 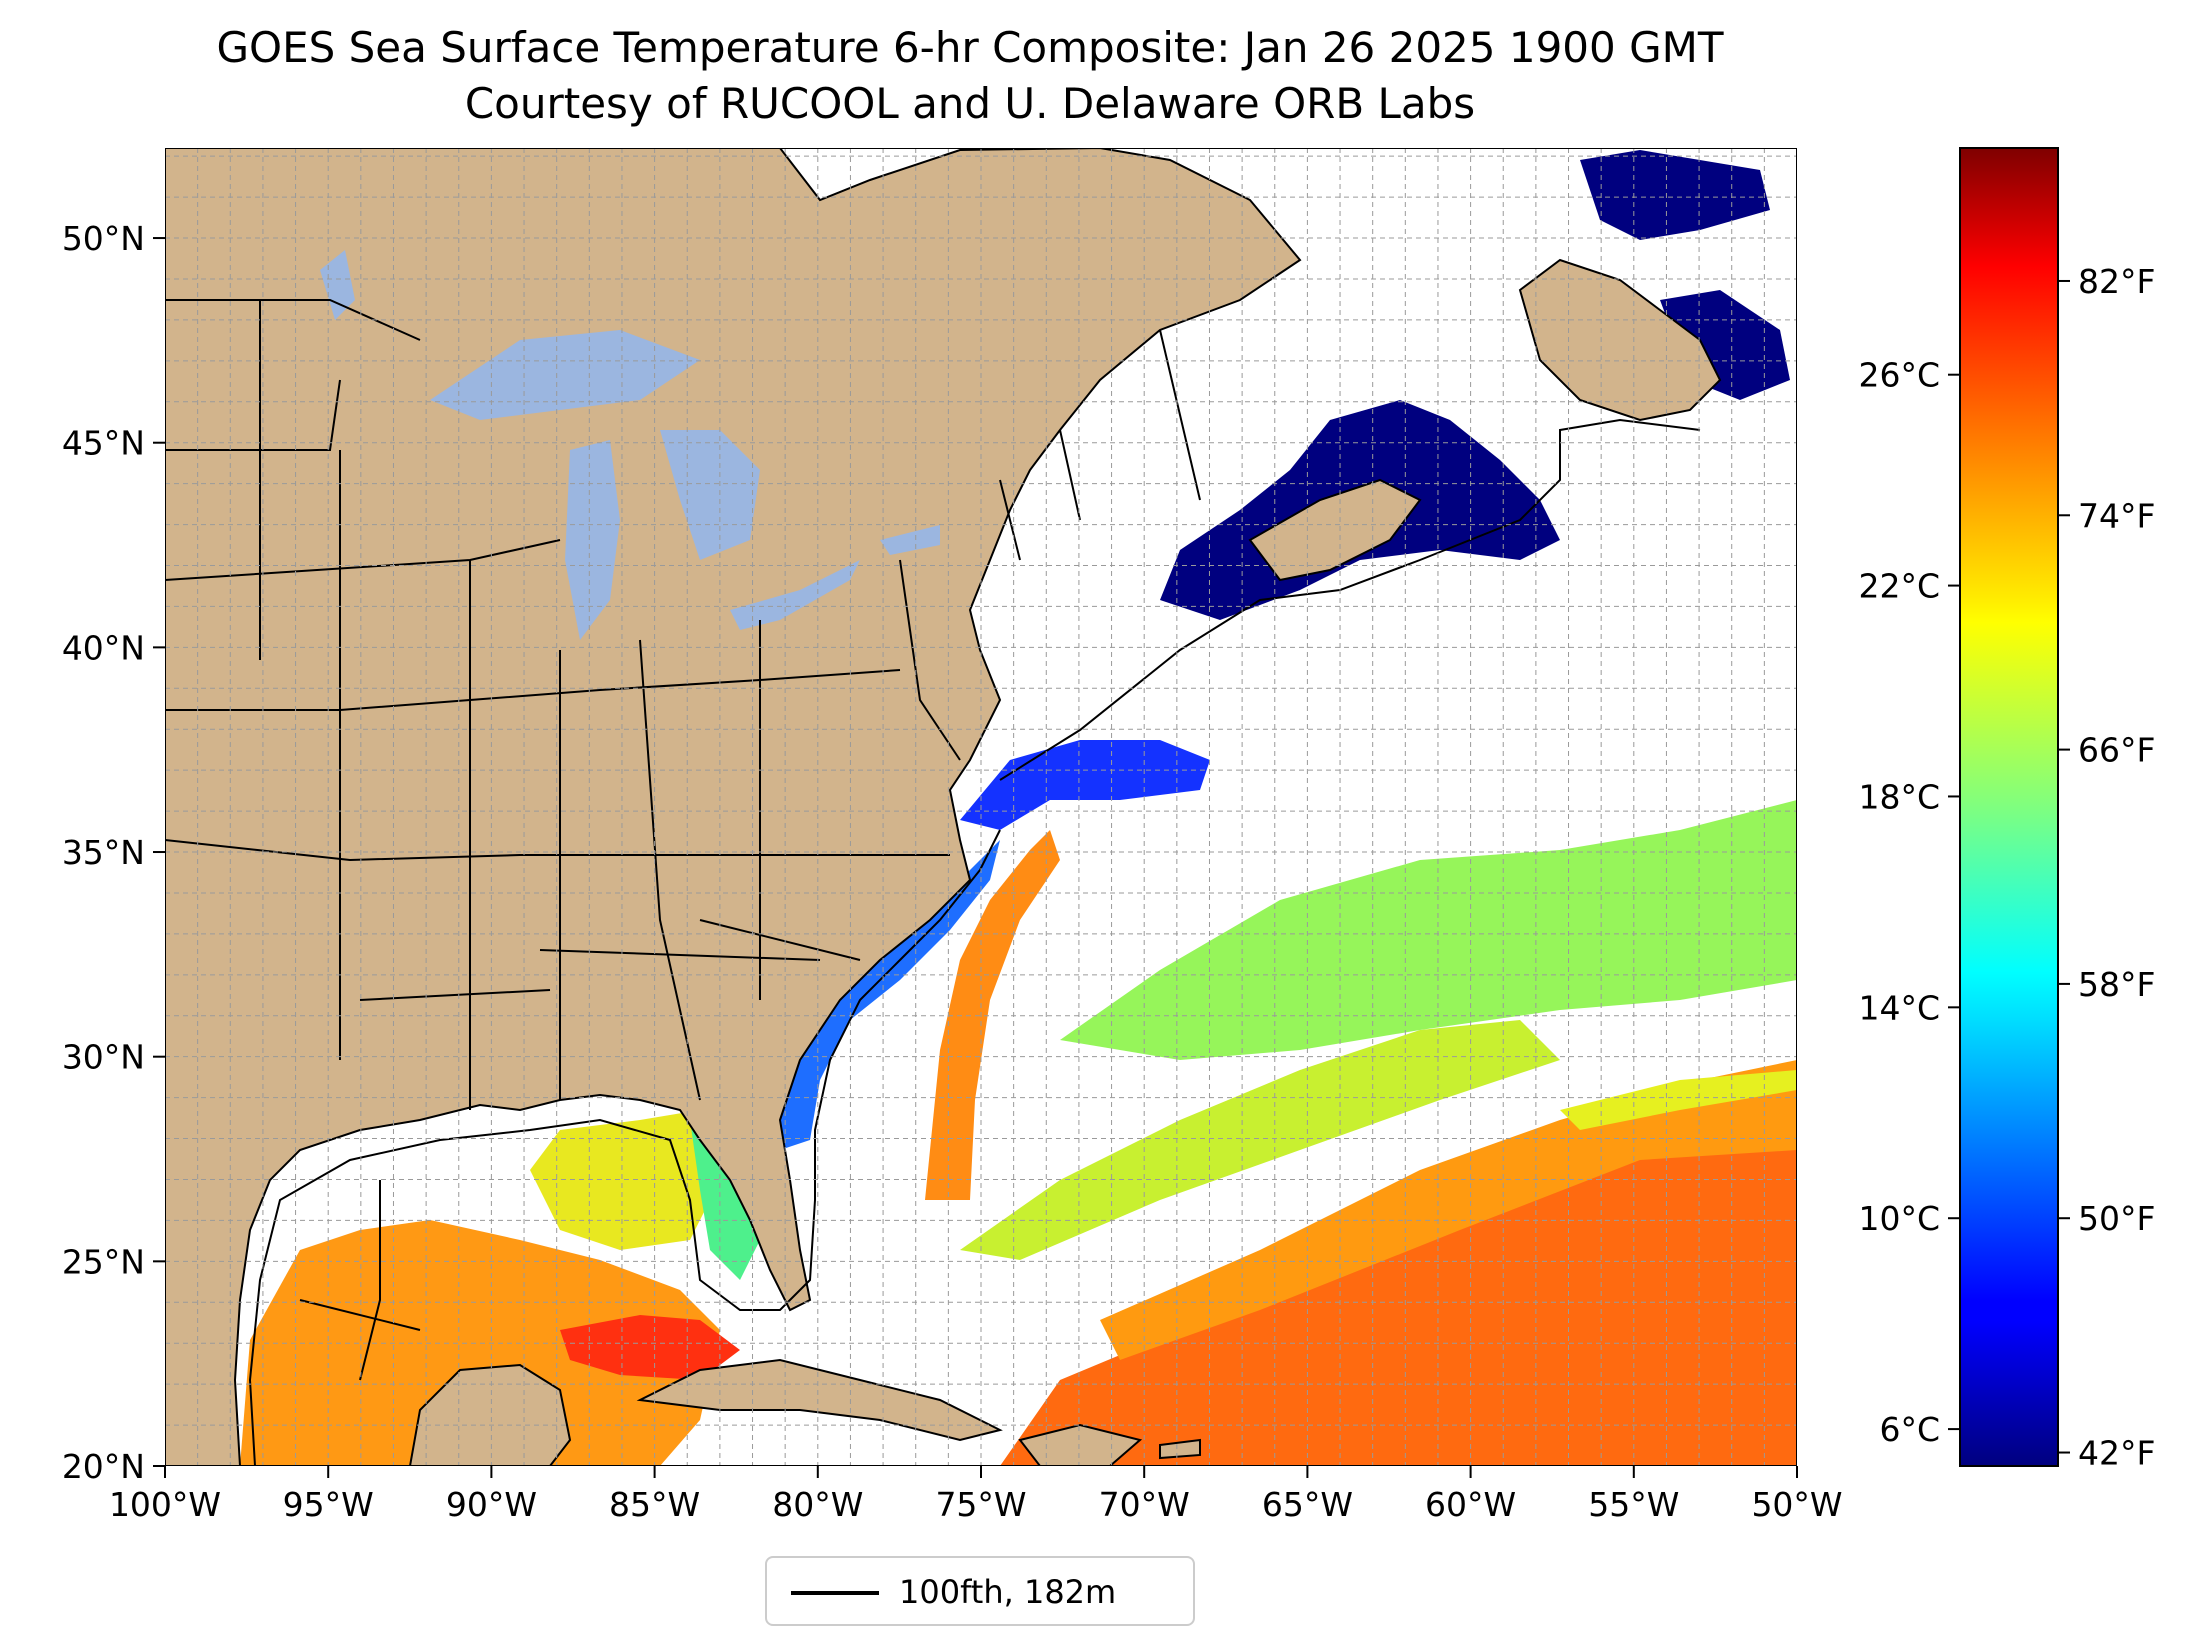 What do you see at coordinates (1144, 1504) in the screenshot?
I see `longitude-tick-label: 70°W` at bounding box center [1144, 1504].